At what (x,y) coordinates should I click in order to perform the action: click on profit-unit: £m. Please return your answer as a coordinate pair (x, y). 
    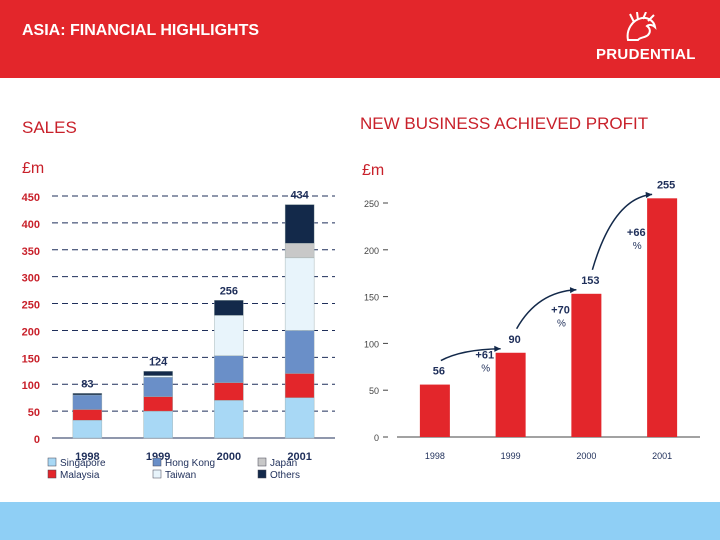
    Looking at the image, I should click on (373, 170).